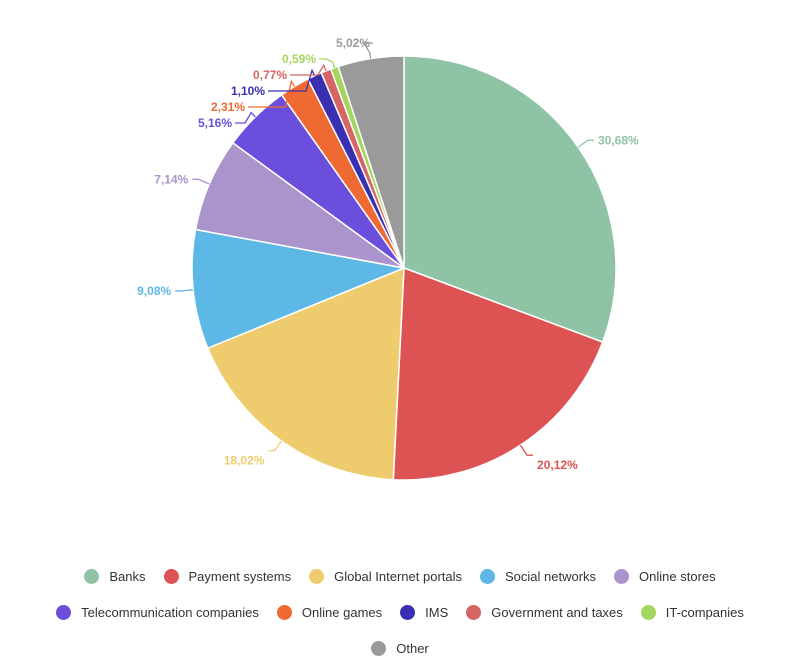  I want to click on leader-line-social-networks, so click(184, 290).